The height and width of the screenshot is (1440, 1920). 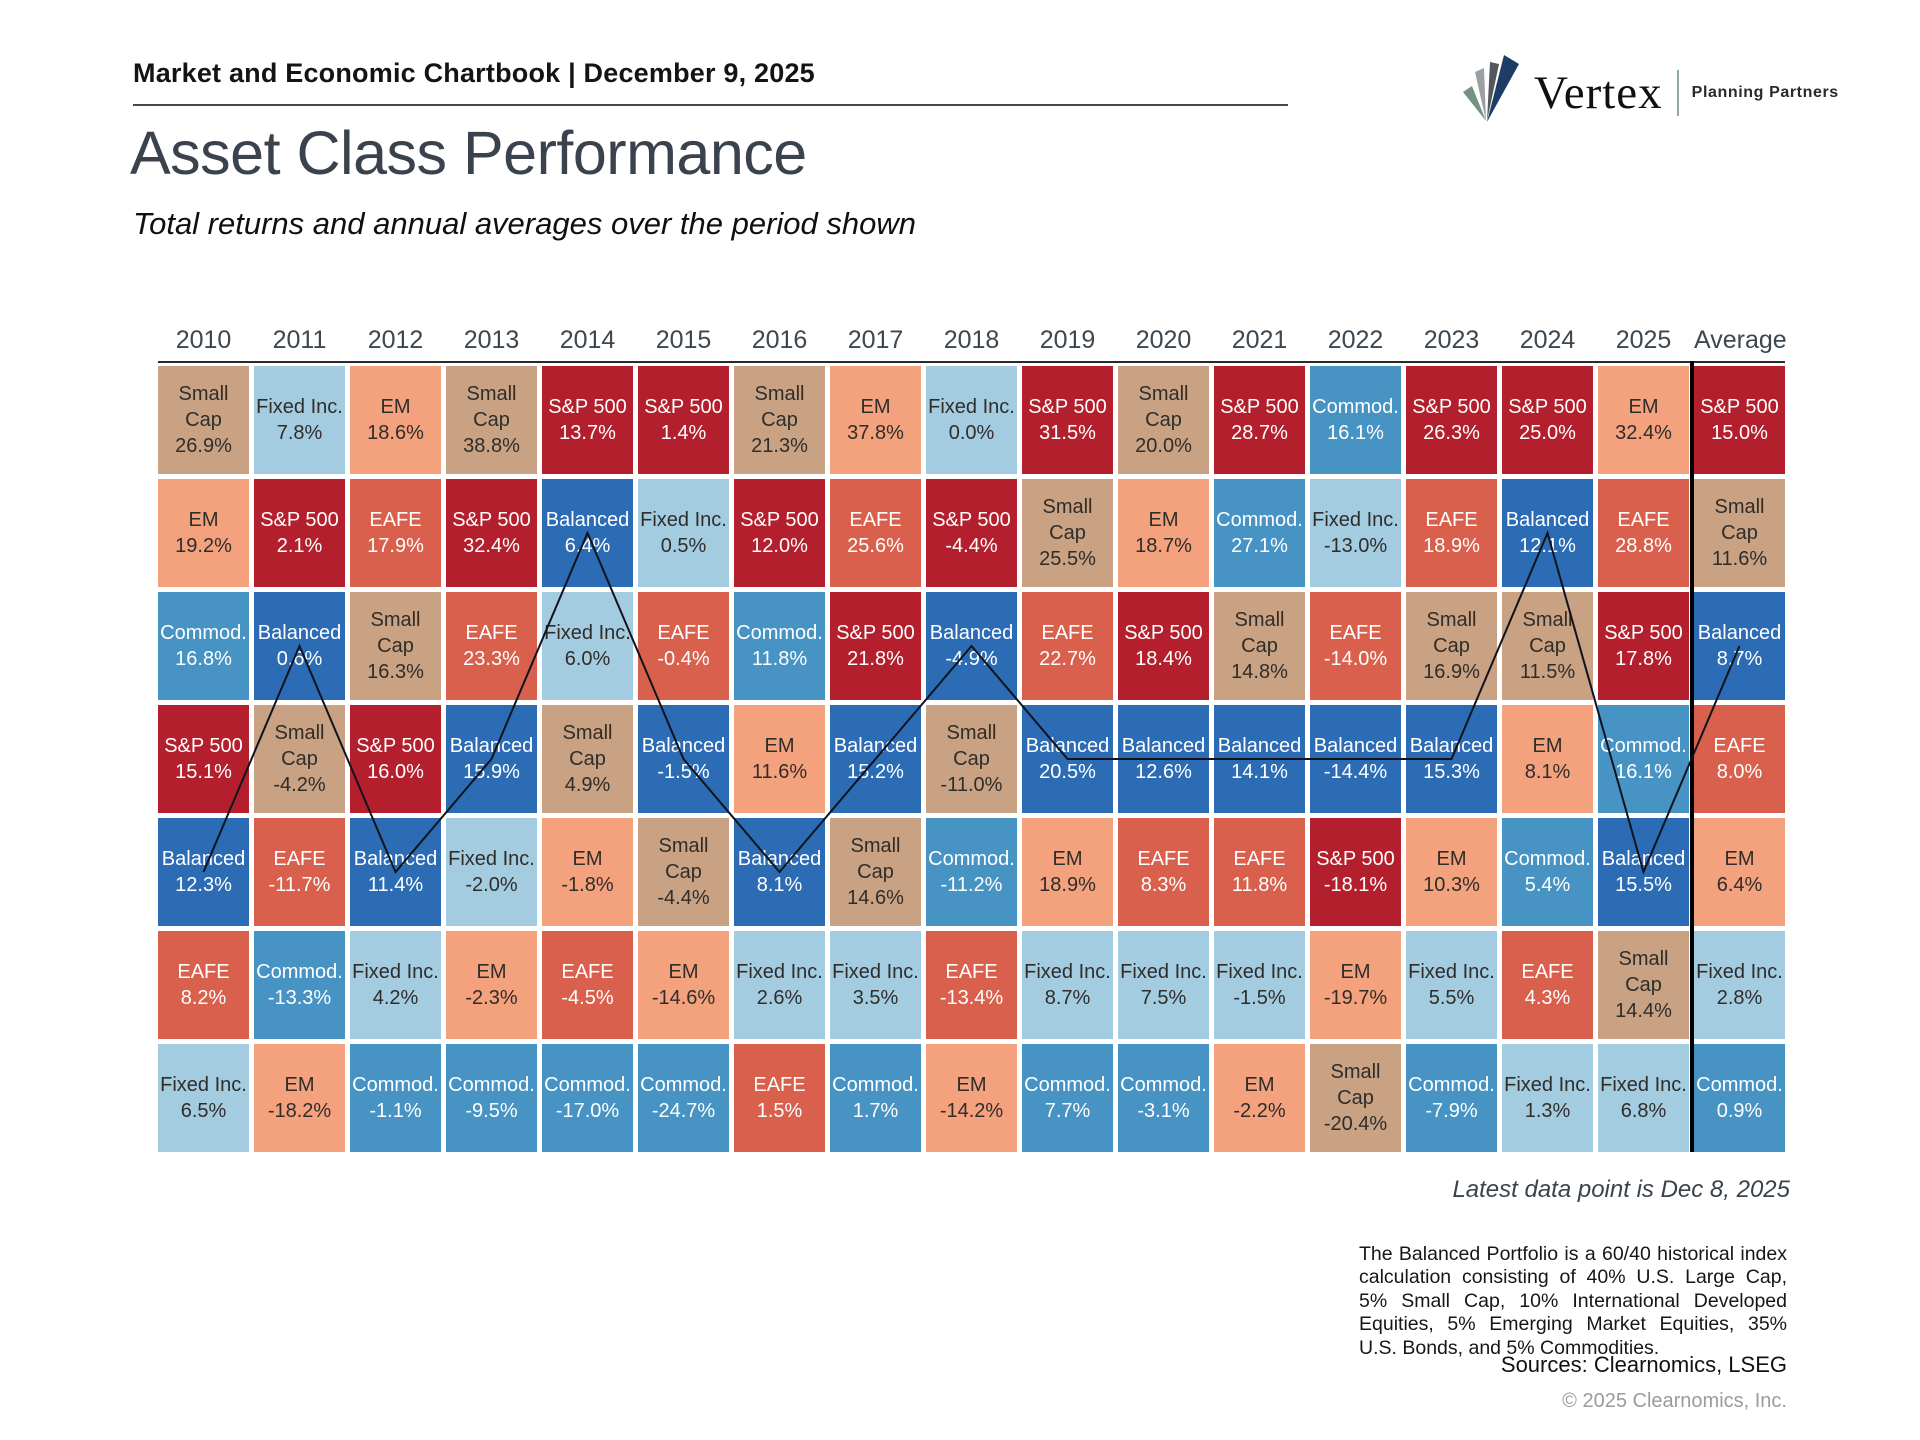 I want to click on year-label-2017: 2017, so click(x=875, y=340).